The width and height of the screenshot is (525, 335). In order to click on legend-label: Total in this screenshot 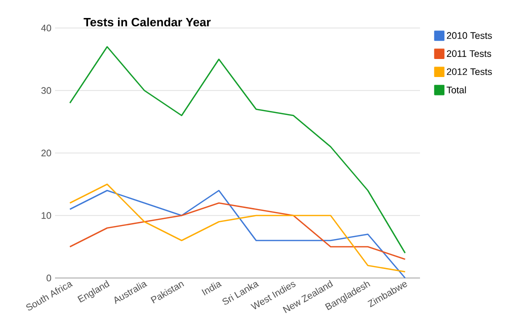, I will do `click(456, 90)`.